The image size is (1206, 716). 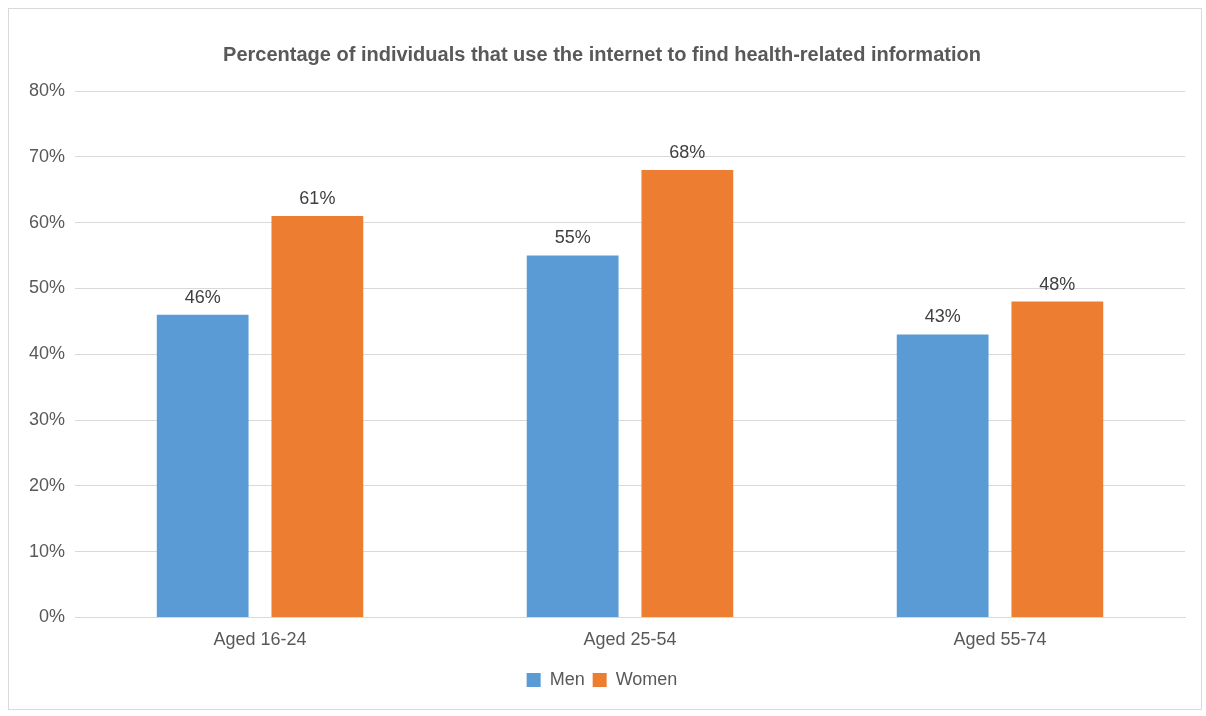 What do you see at coordinates (202, 296) in the screenshot?
I see `data-label: 46%` at bounding box center [202, 296].